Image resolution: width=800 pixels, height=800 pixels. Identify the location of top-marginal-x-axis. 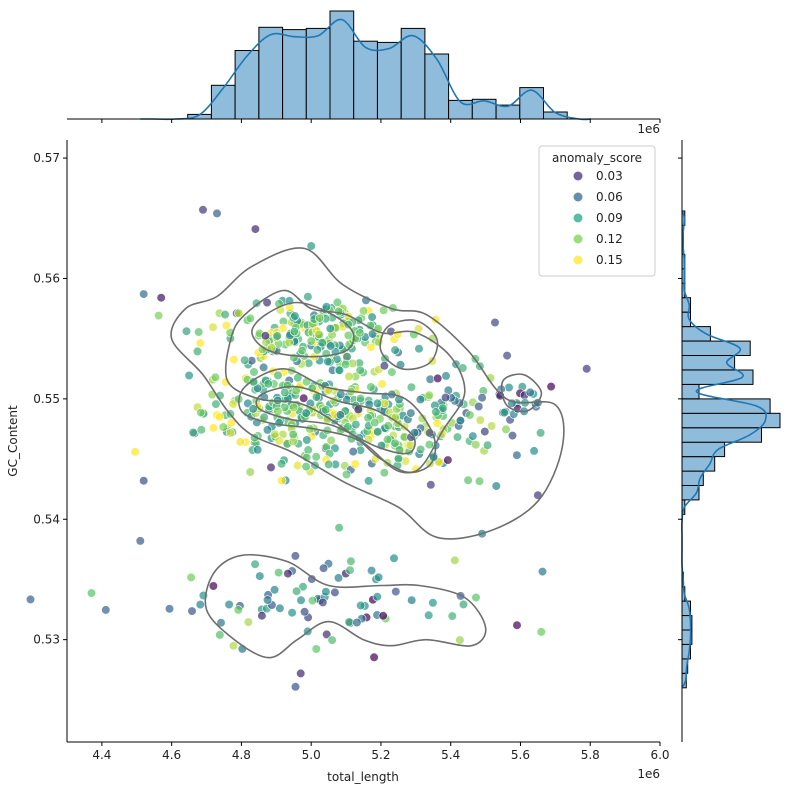
(364, 120).